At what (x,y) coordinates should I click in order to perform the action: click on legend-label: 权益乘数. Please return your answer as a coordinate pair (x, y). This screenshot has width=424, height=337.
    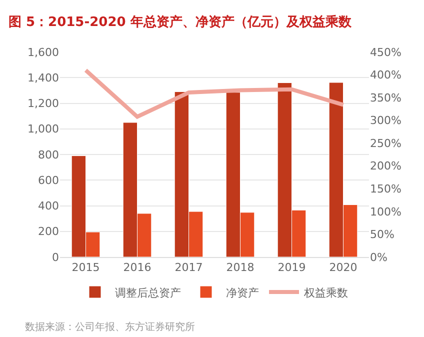
    Looking at the image, I should click on (325, 293).